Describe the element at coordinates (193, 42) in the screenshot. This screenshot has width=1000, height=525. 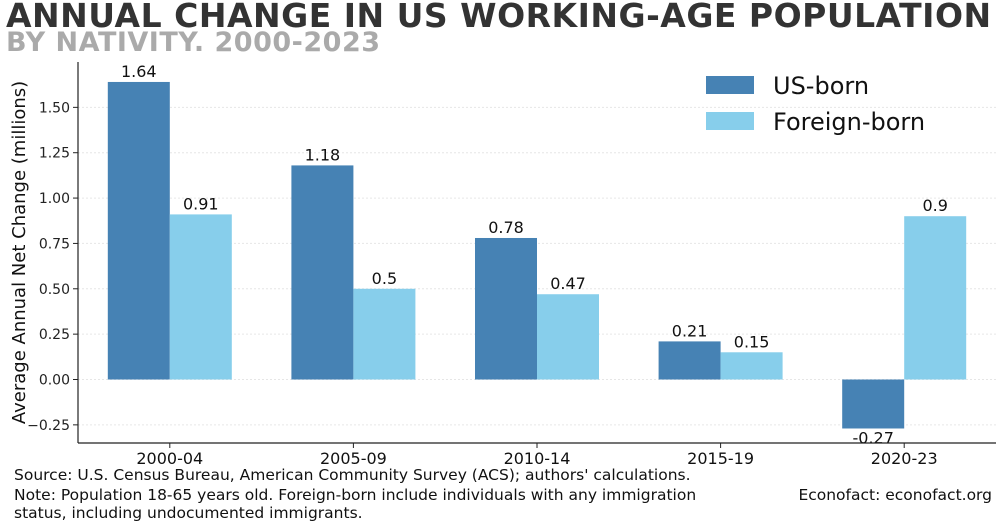
I see `chart-subtitle: BY NATIVITY. 2000-2023` at that location.